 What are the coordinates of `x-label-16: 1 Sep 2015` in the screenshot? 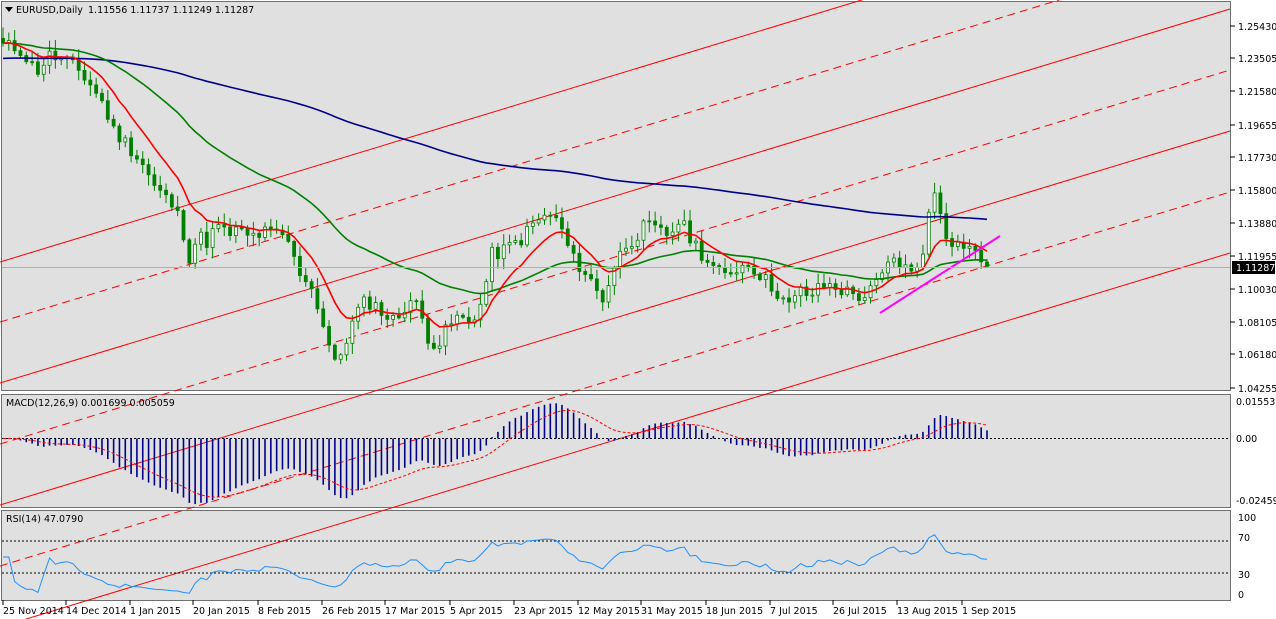 It's located at (989, 611).